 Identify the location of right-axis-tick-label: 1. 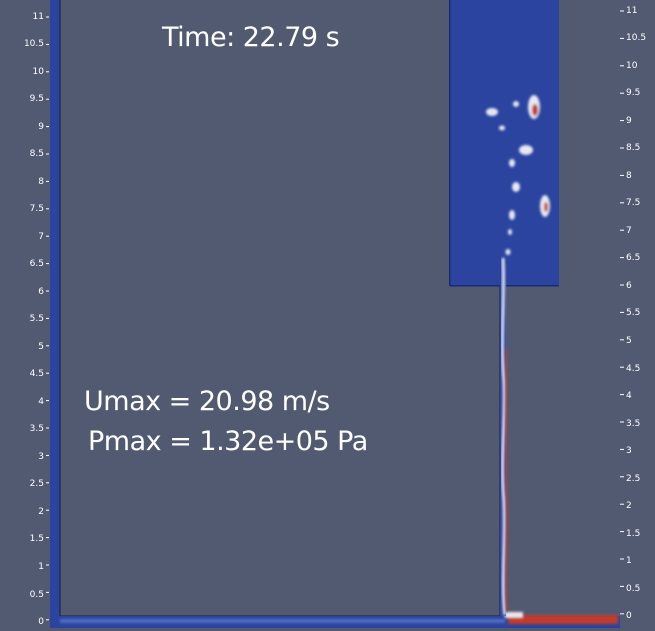
(629, 561).